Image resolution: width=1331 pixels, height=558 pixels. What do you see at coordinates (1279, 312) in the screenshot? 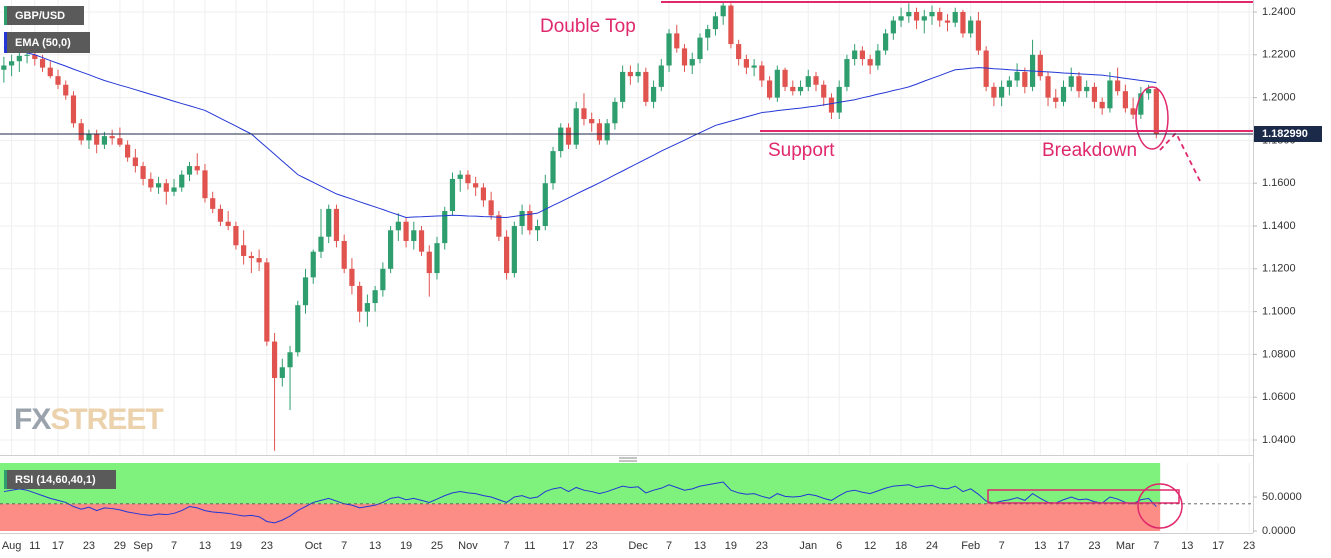
I see `y-tick-label: 1.1000` at bounding box center [1279, 312].